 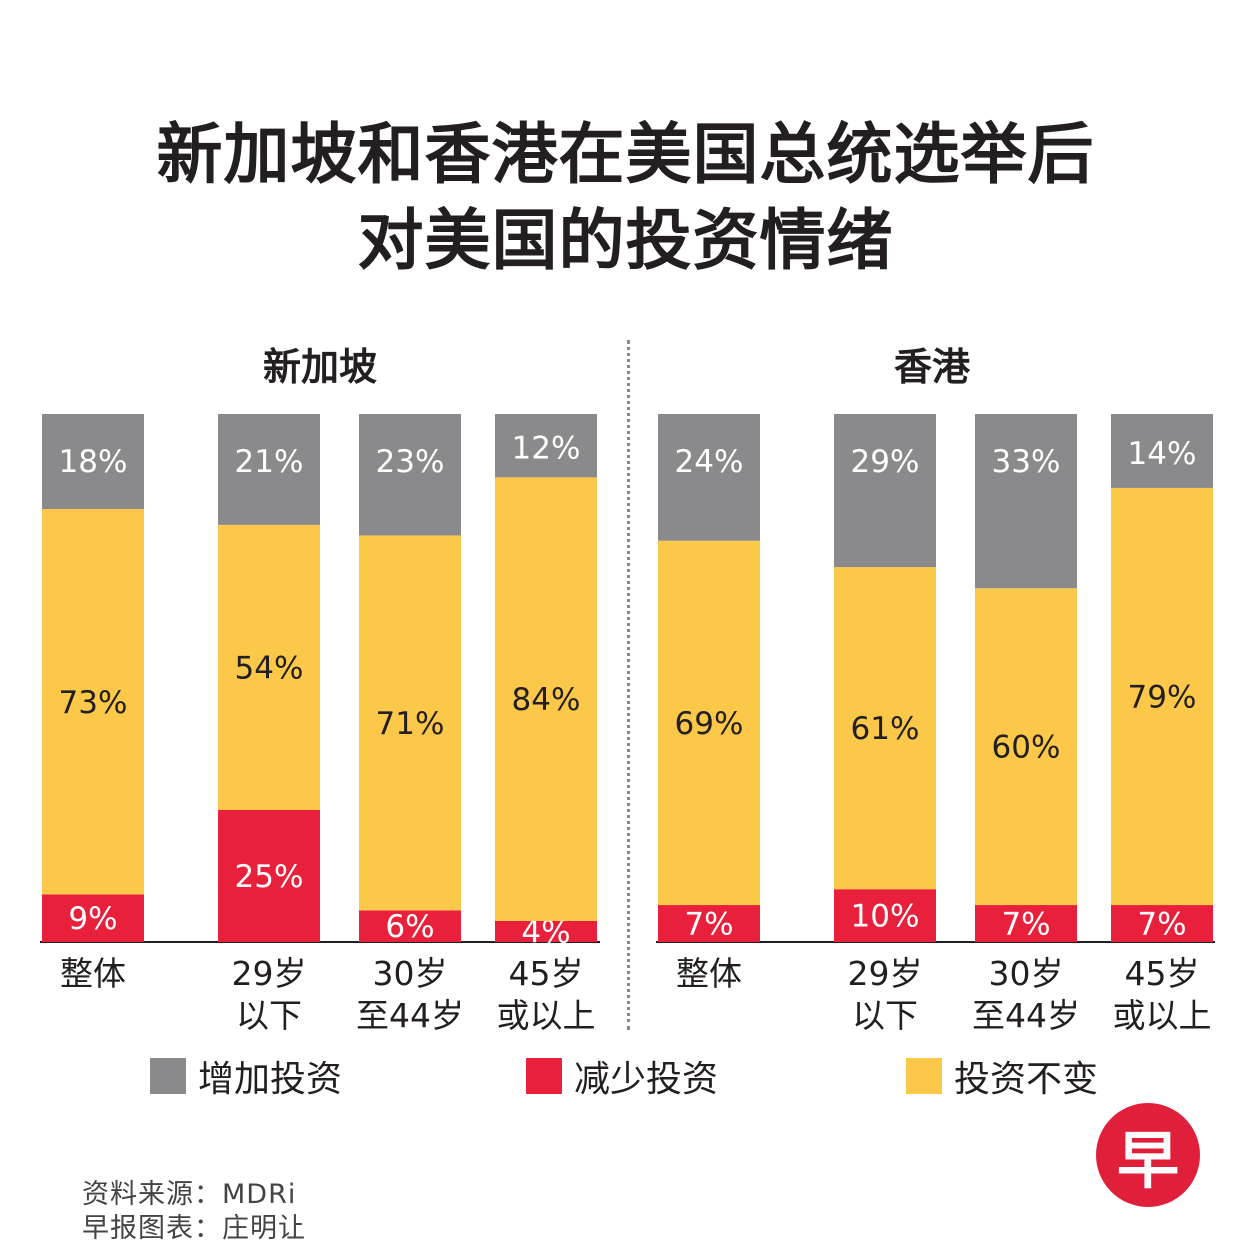 I want to click on bar-value-label: 71%, so click(x=410, y=724).